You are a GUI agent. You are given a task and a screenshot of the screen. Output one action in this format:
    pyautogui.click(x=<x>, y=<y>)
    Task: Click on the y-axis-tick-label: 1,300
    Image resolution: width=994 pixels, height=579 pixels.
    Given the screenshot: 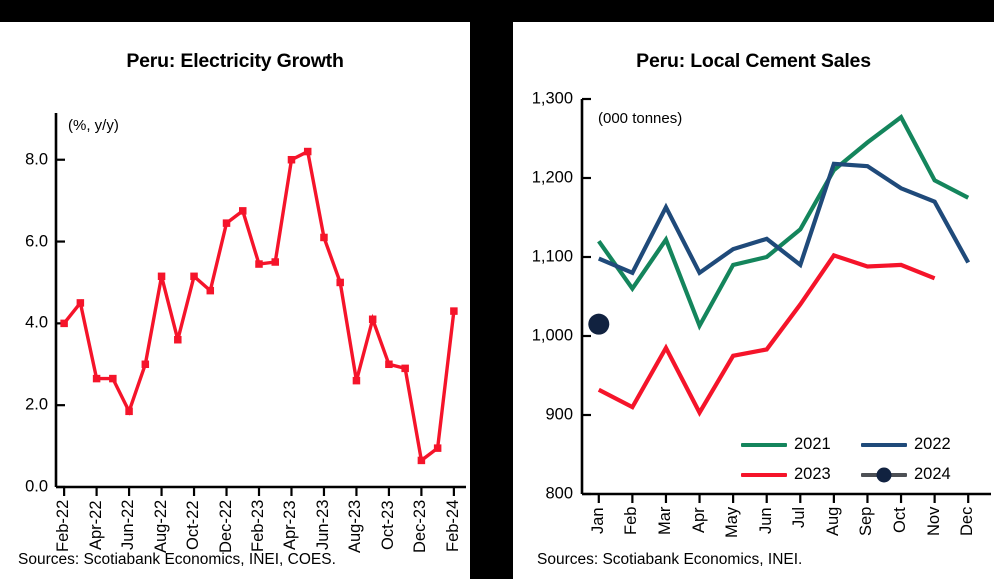 What is the action you would take?
    pyautogui.click(x=552, y=98)
    